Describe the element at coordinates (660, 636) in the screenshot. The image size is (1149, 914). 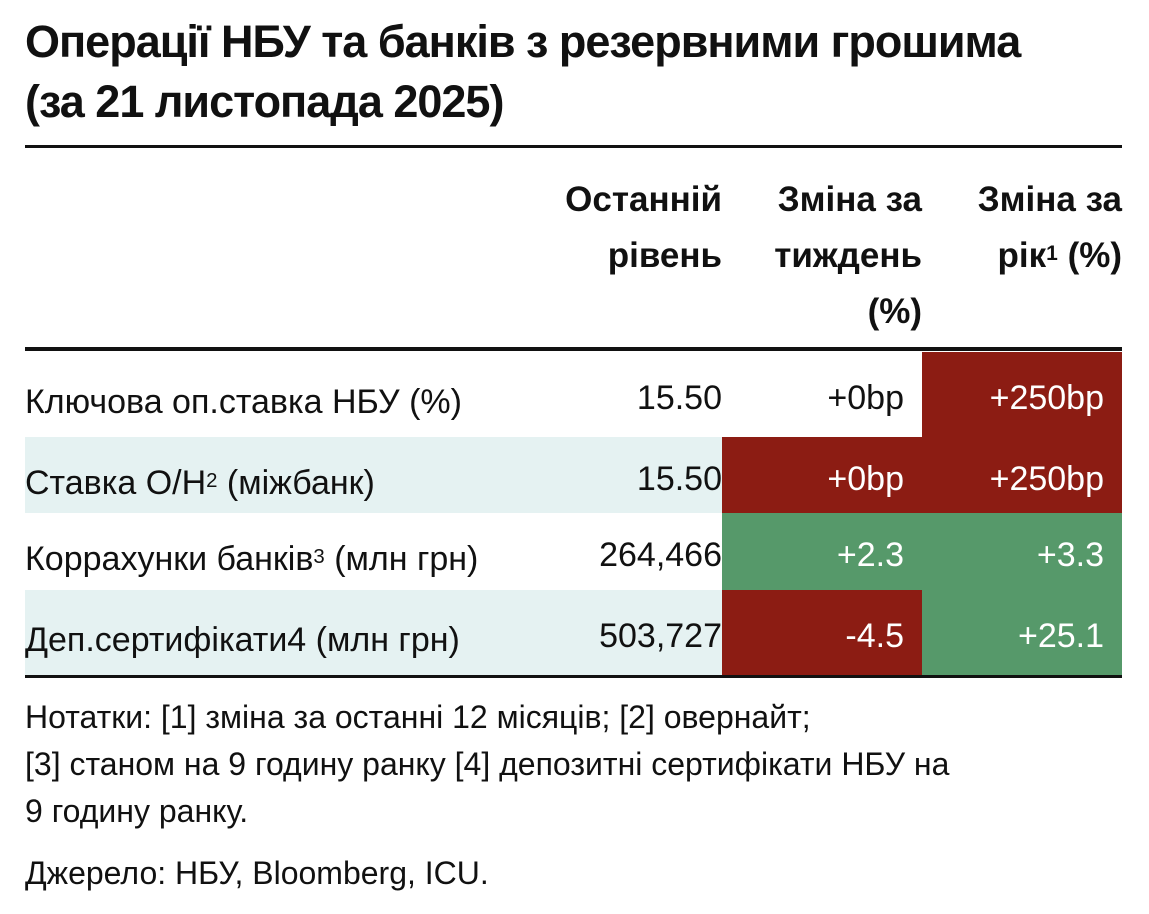
I see `cell-text: 503,727` at that location.